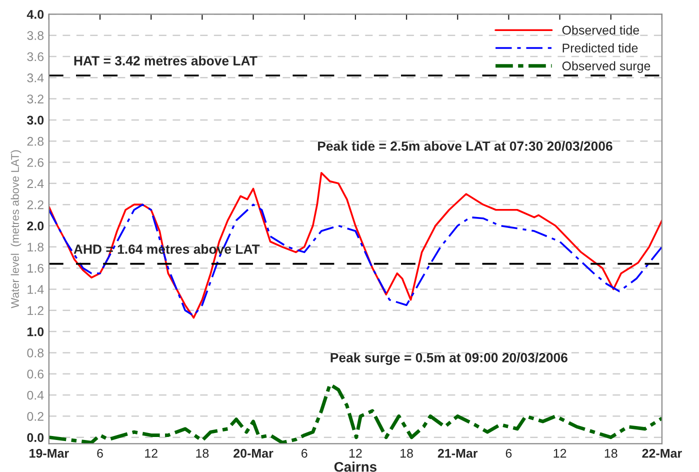 The image size is (699, 472). I want to click on y-tick-label: 1.4, so click(36, 289).